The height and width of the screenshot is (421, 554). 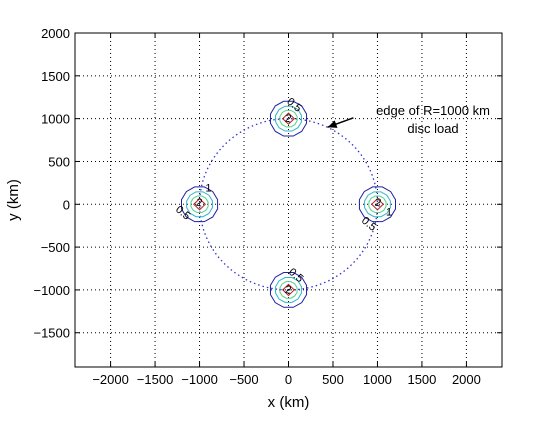 I want to click on disc-load-circle, so click(x=288, y=204).